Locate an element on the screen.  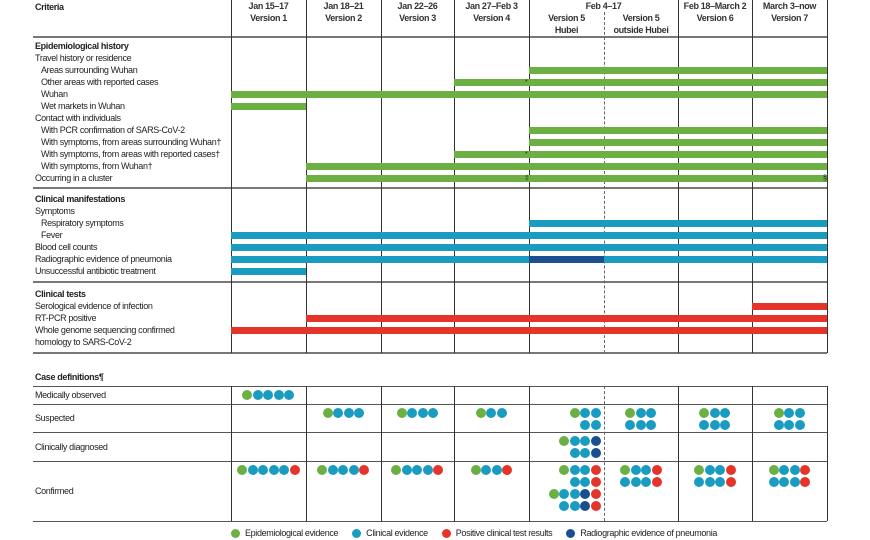
column-header-v5-outside: Version 5 outside Hubei is located at coordinates (641, 24).